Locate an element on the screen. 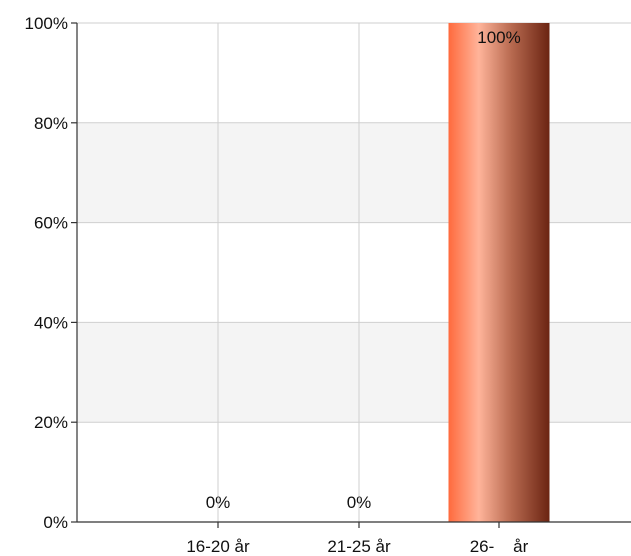  x-tick-label: 16-20 år is located at coordinates (218, 546).